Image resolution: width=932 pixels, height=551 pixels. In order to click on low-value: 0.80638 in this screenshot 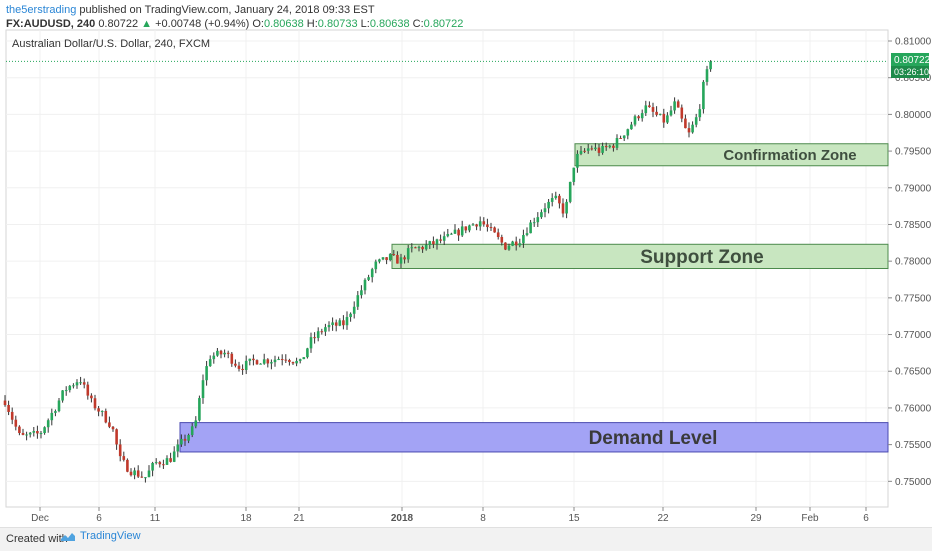, I will do `click(389, 24)`.